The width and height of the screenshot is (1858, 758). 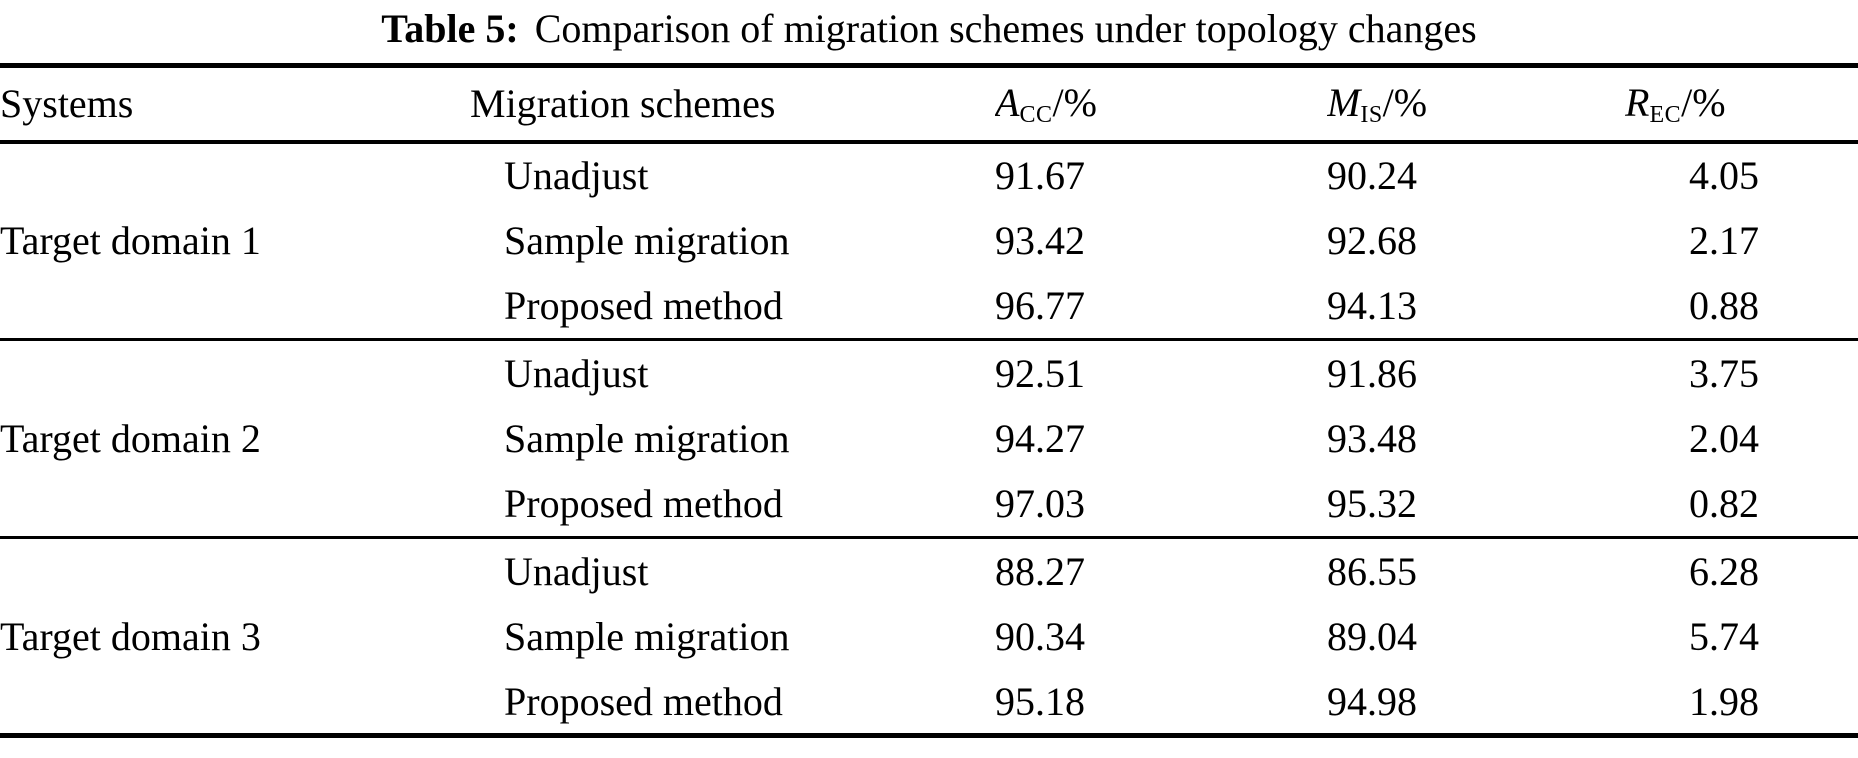 What do you see at coordinates (1724, 175) in the screenshot?
I see `rec-value-cell: 4.05` at bounding box center [1724, 175].